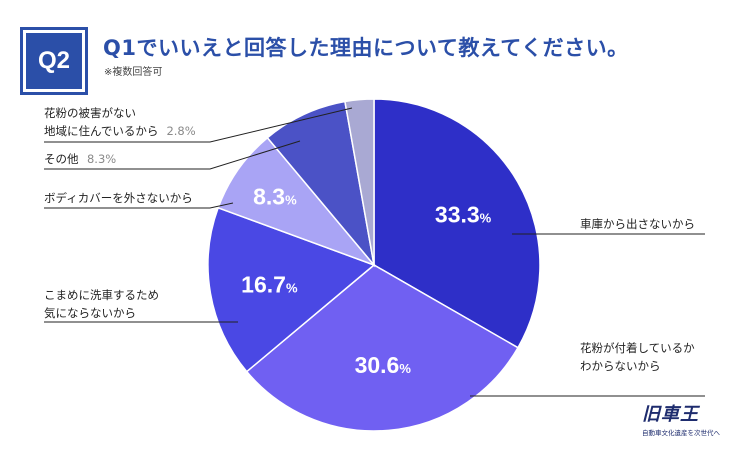 Image resolution: width=750 pixels, height=450 pixels. What do you see at coordinates (180, 131) in the screenshot?
I see `value-label: 2.8%` at bounding box center [180, 131].